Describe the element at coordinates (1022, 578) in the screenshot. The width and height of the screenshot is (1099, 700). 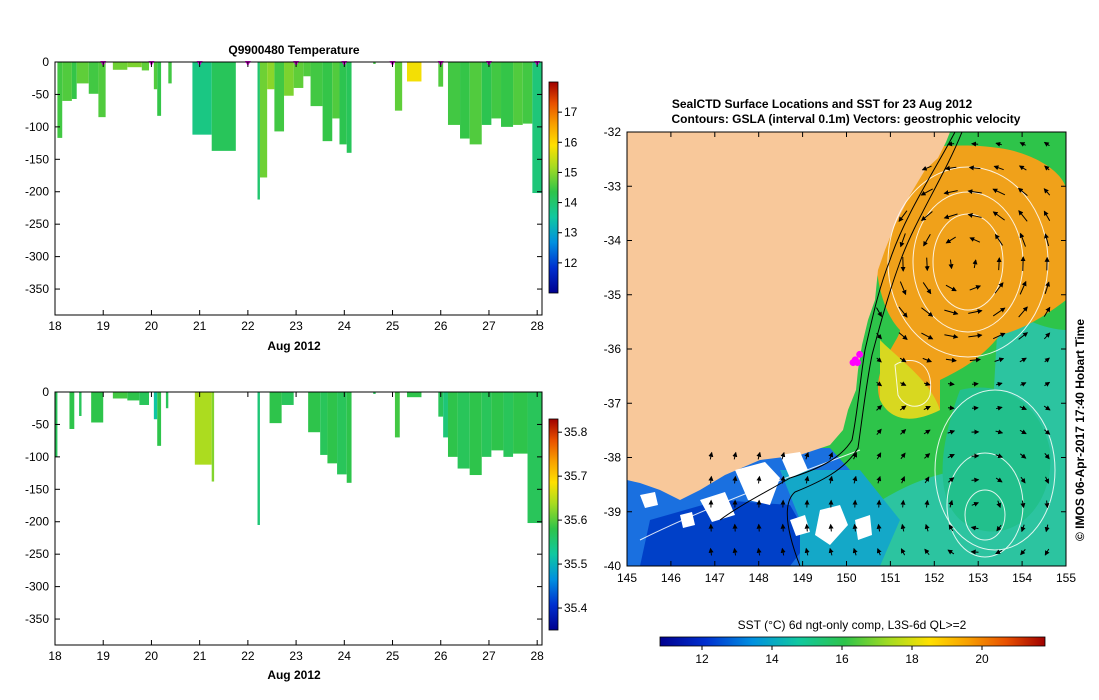
I see `x-tick-label: 154` at that location.